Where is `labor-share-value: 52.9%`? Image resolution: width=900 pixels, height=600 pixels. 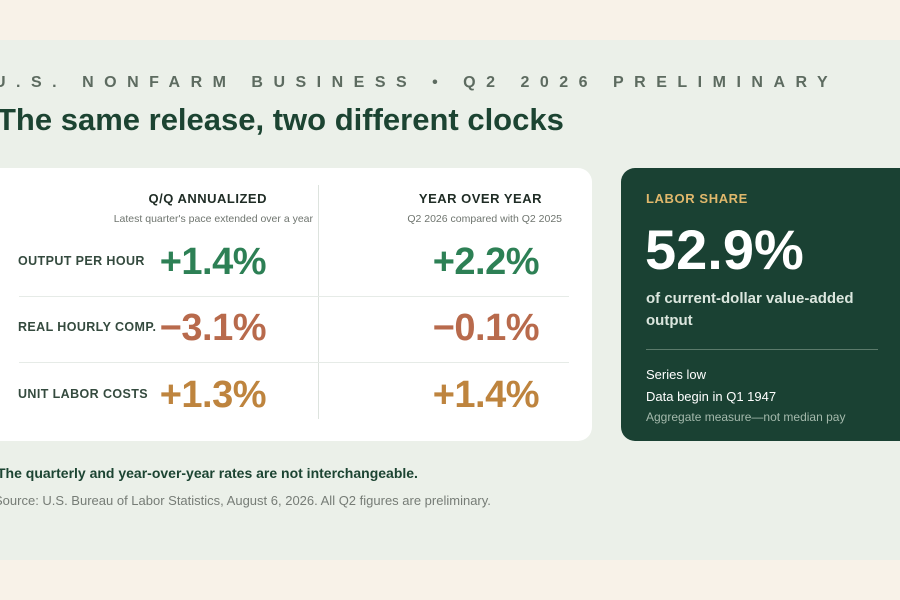
labor-share-value: 52.9% is located at coordinates (724, 249).